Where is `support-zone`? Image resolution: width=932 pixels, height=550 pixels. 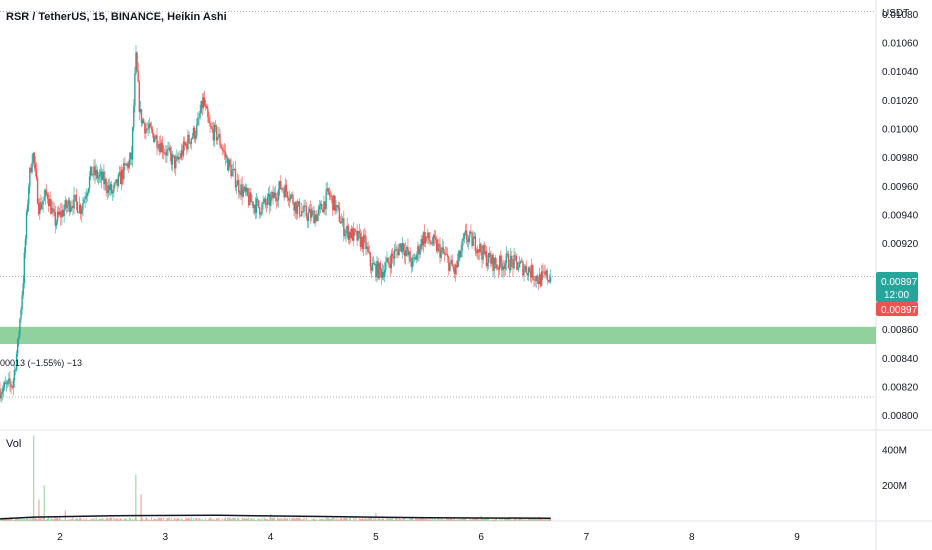
support-zone is located at coordinates (438, 335).